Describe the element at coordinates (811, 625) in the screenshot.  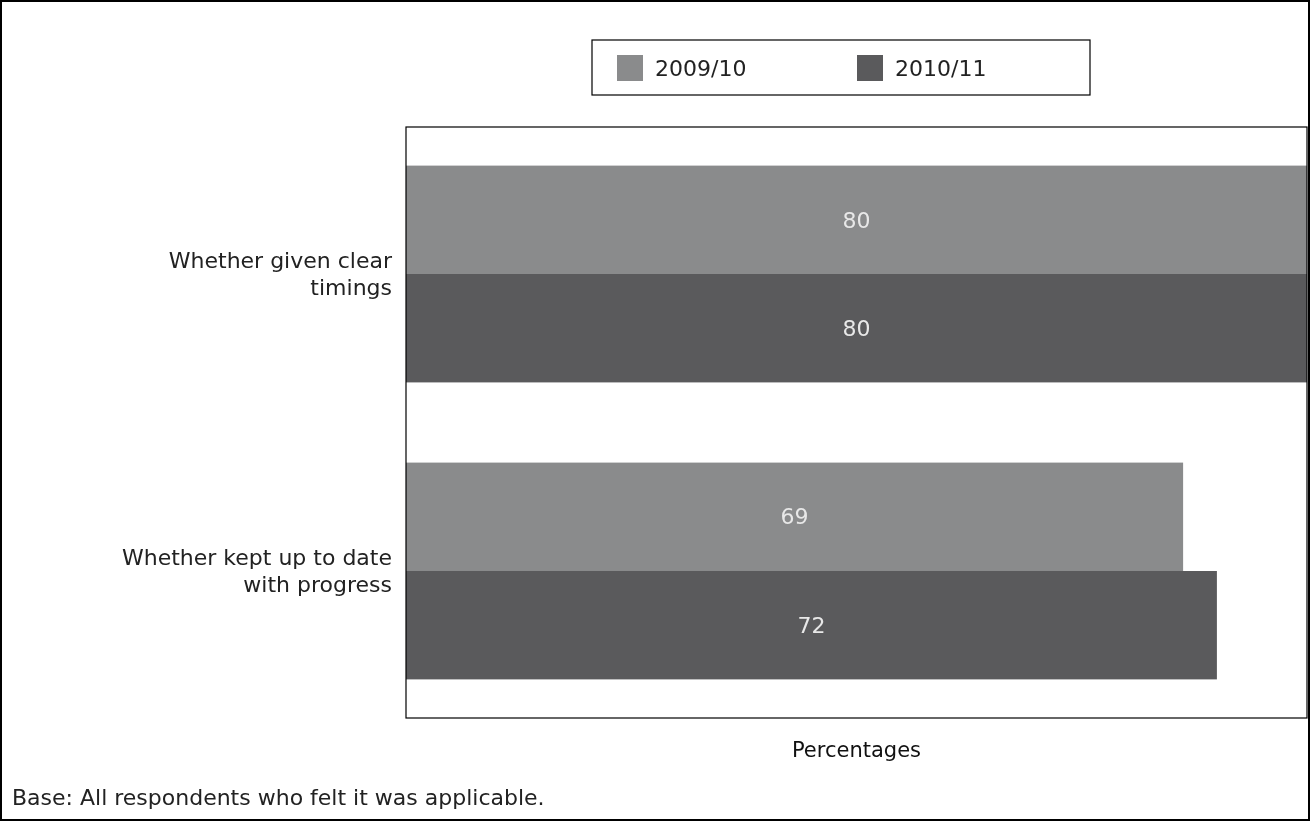
I see `data-label: 72` at that location.